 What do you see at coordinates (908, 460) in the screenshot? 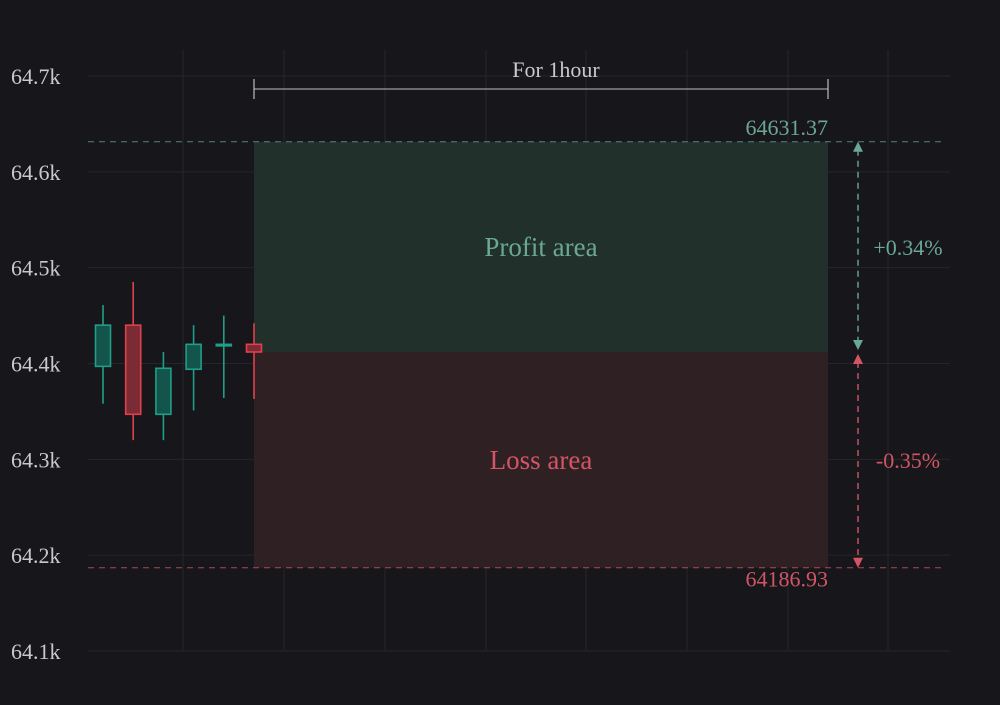
I see `loss-percent-label: -0.35%` at bounding box center [908, 460].